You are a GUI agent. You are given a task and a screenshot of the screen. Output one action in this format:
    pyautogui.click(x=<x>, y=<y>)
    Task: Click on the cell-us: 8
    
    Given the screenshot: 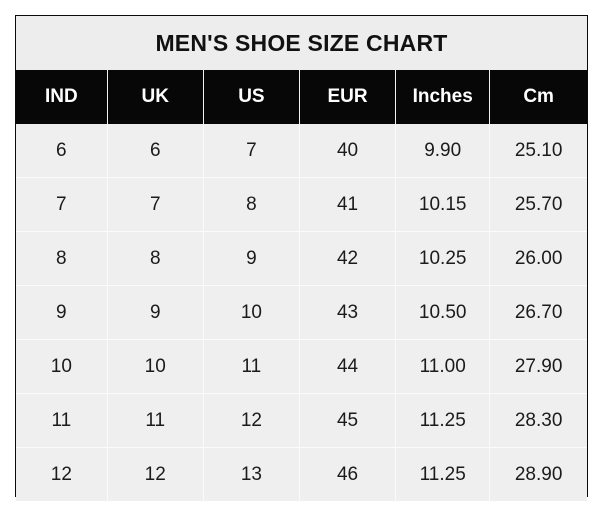 What is the action you would take?
    pyautogui.click(x=251, y=204)
    